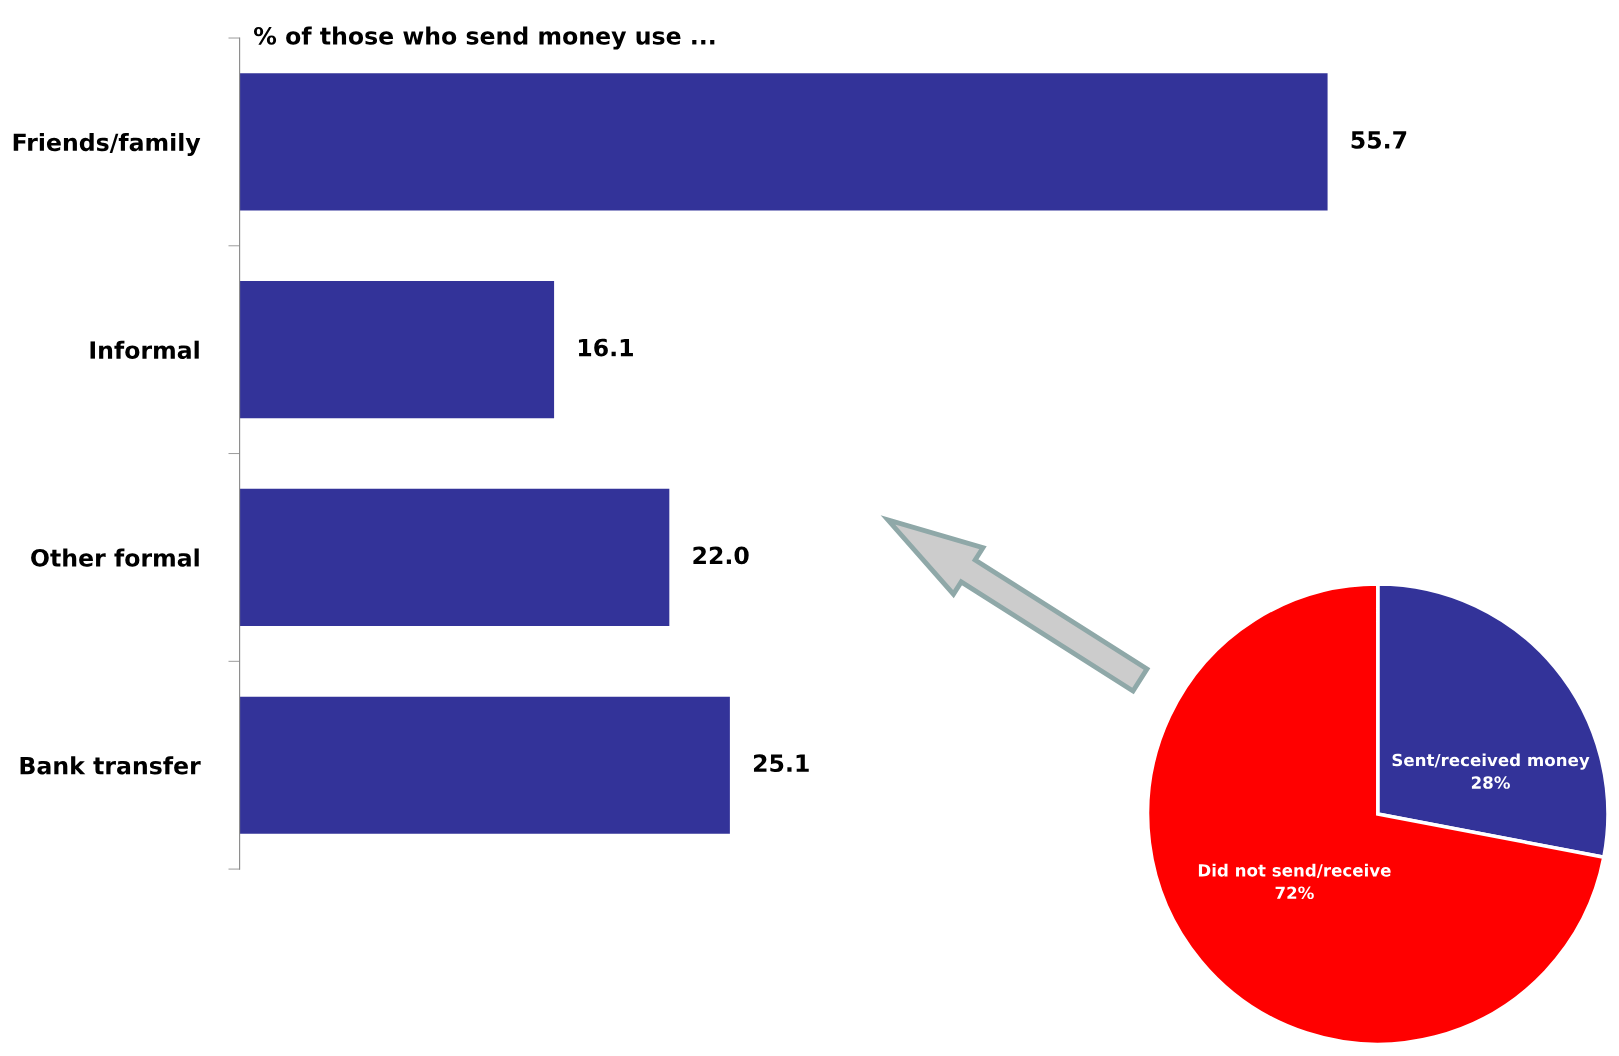  I want to click on y-tick-label: Other formal, so click(115, 557).